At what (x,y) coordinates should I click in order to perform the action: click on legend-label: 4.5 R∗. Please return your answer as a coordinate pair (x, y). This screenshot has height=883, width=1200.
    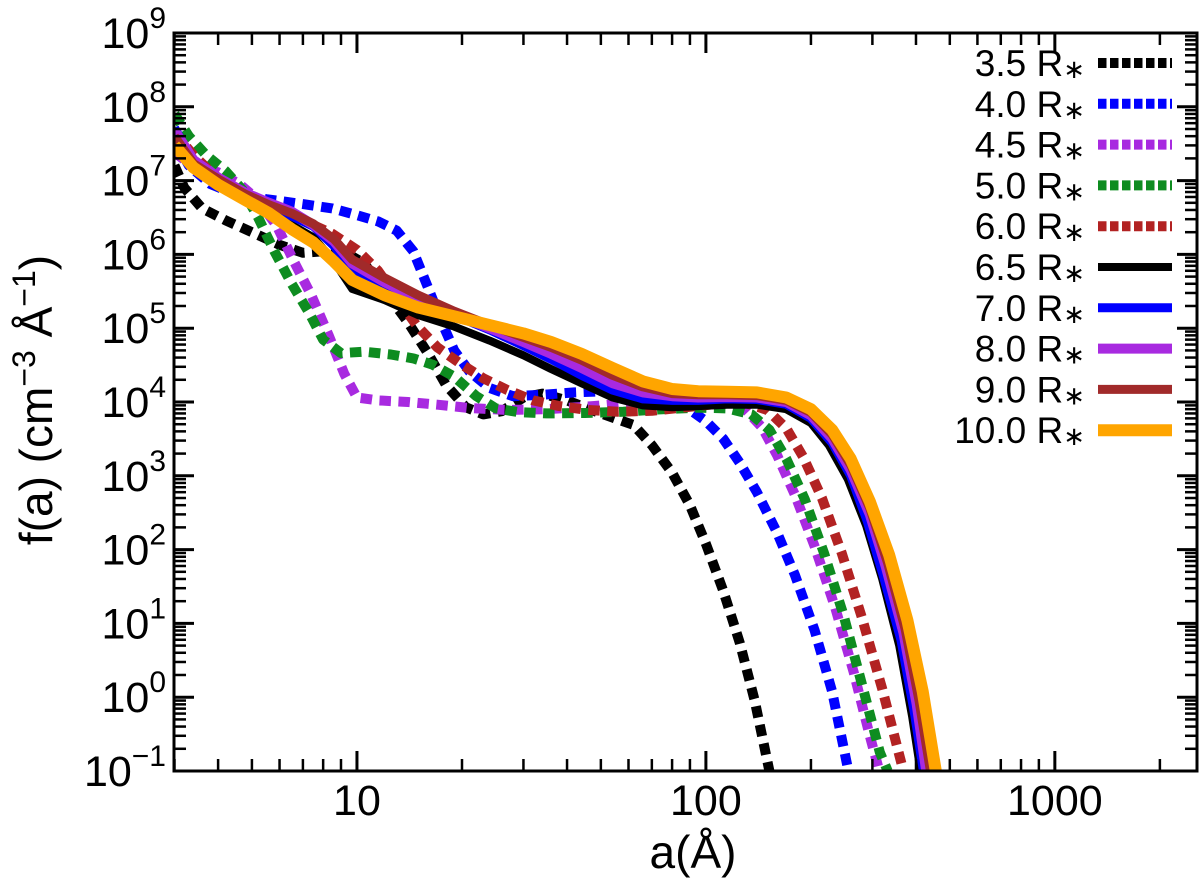
    Looking at the image, I should click on (1030, 145).